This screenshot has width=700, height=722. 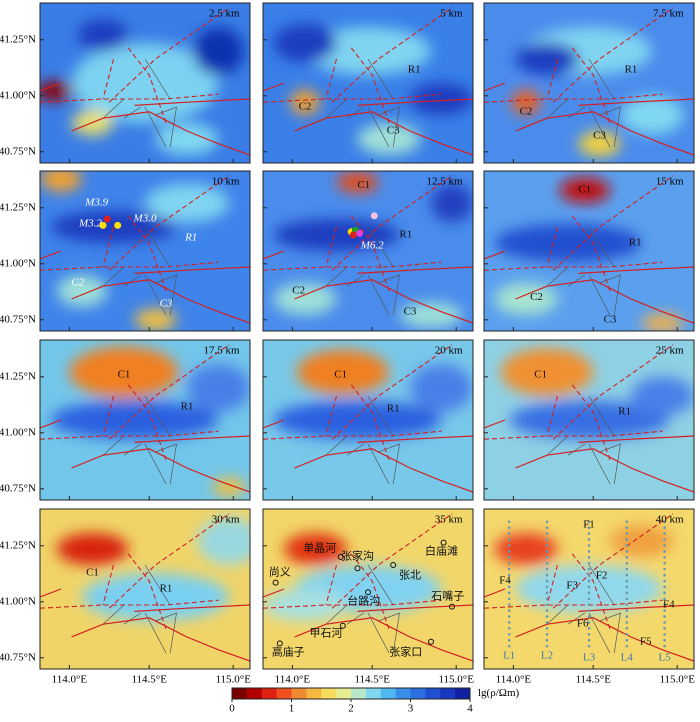 What do you see at coordinates (593, 680) in the screenshot?
I see `x-axis-label: 114.5°E` at bounding box center [593, 680].